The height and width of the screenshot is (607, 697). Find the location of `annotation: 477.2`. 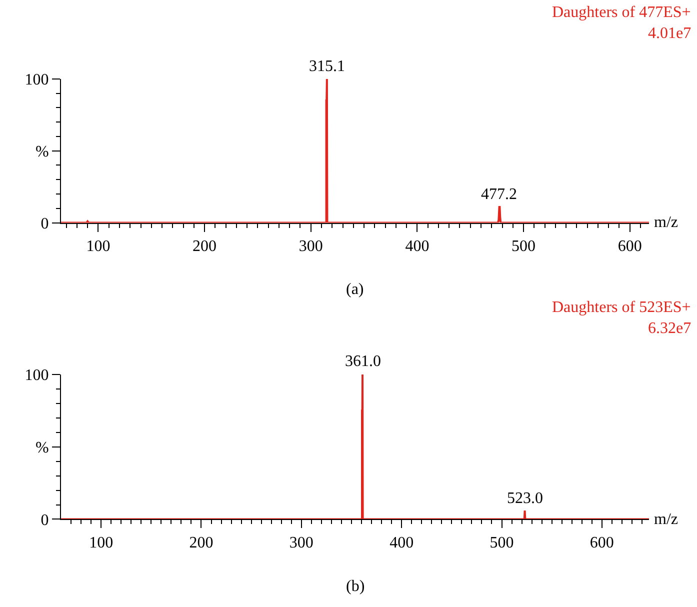

annotation: 477.2 is located at coordinates (499, 194).